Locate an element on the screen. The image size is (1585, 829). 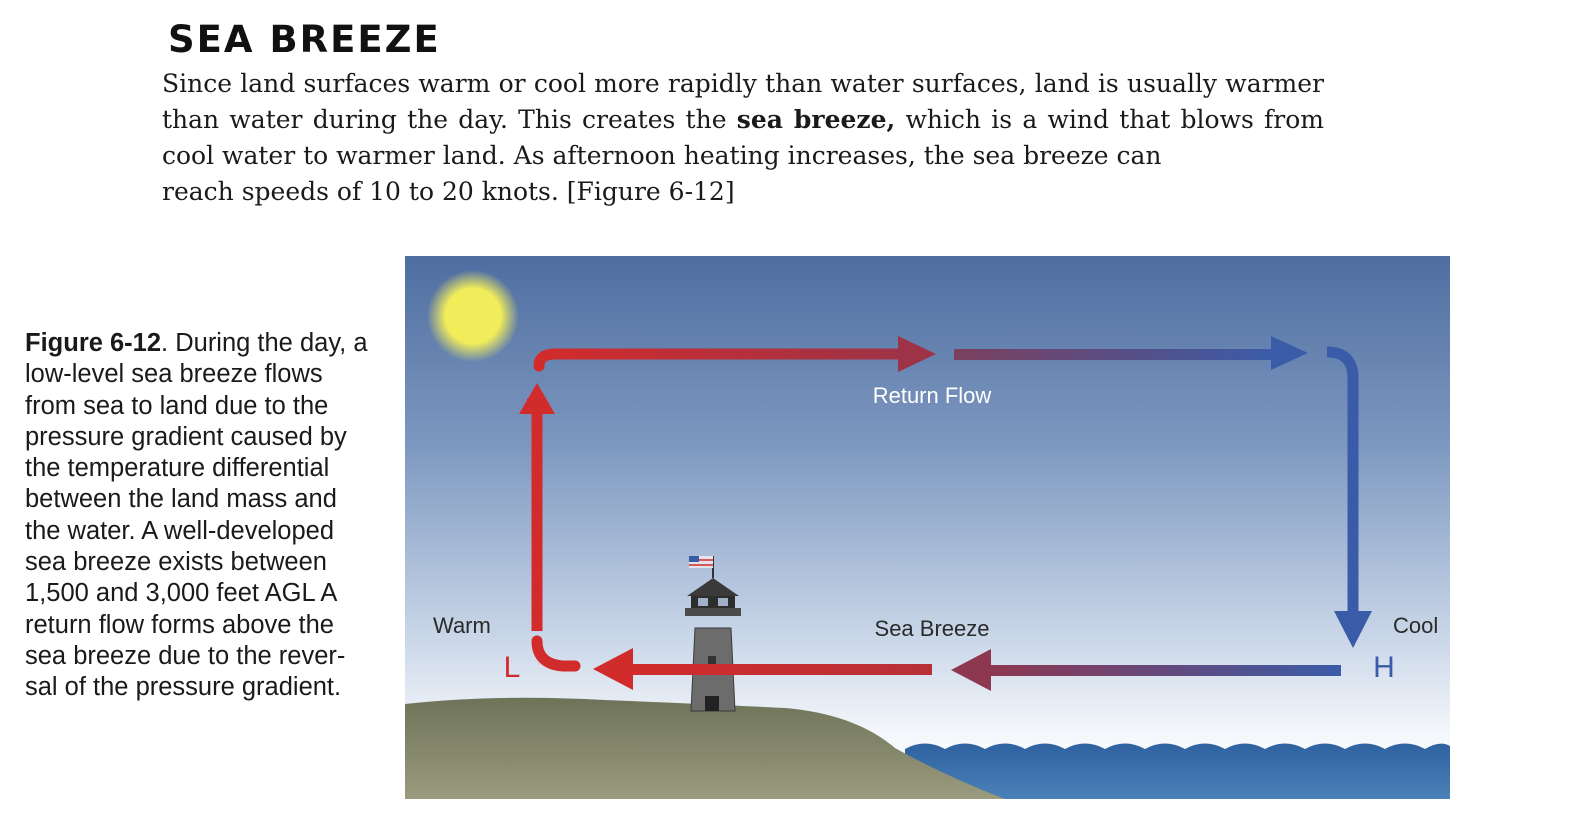
sea-breeze-label: Sea Breeze is located at coordinates (932, 628).